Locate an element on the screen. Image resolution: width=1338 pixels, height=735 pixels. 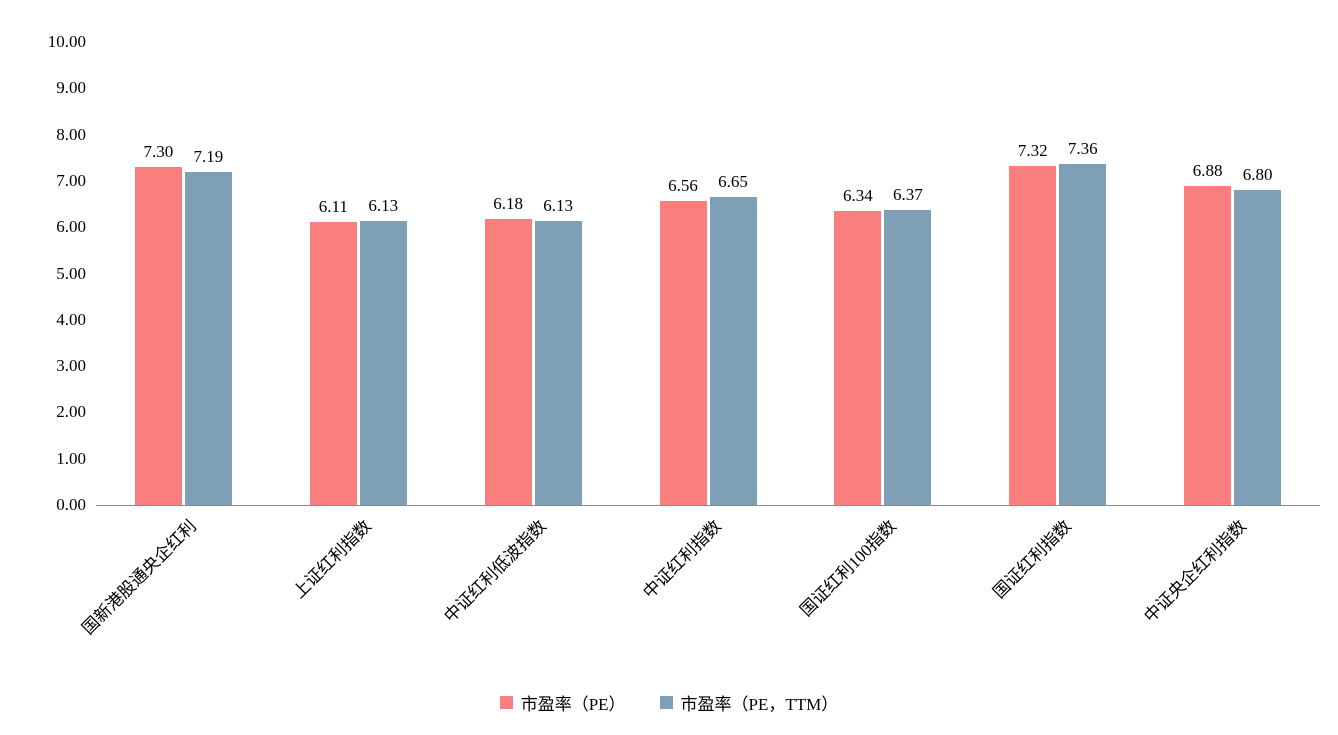
bar-value-label: 6.80 is located at coordinates (1257, 175).